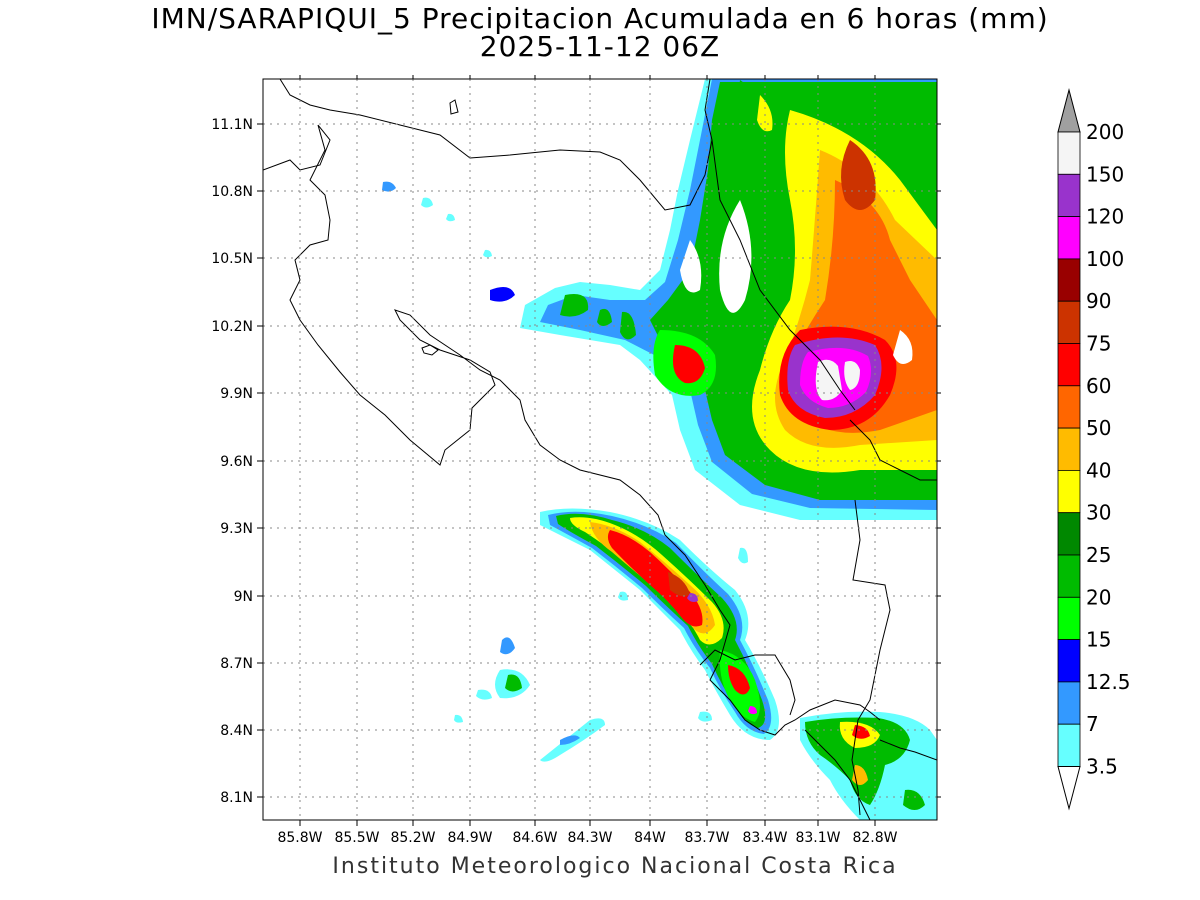 The image size is (1200, 900). Describe the element at coordinates (236, 394) in the screenshot. I see `y-tick-label: 9.9N` at that location.